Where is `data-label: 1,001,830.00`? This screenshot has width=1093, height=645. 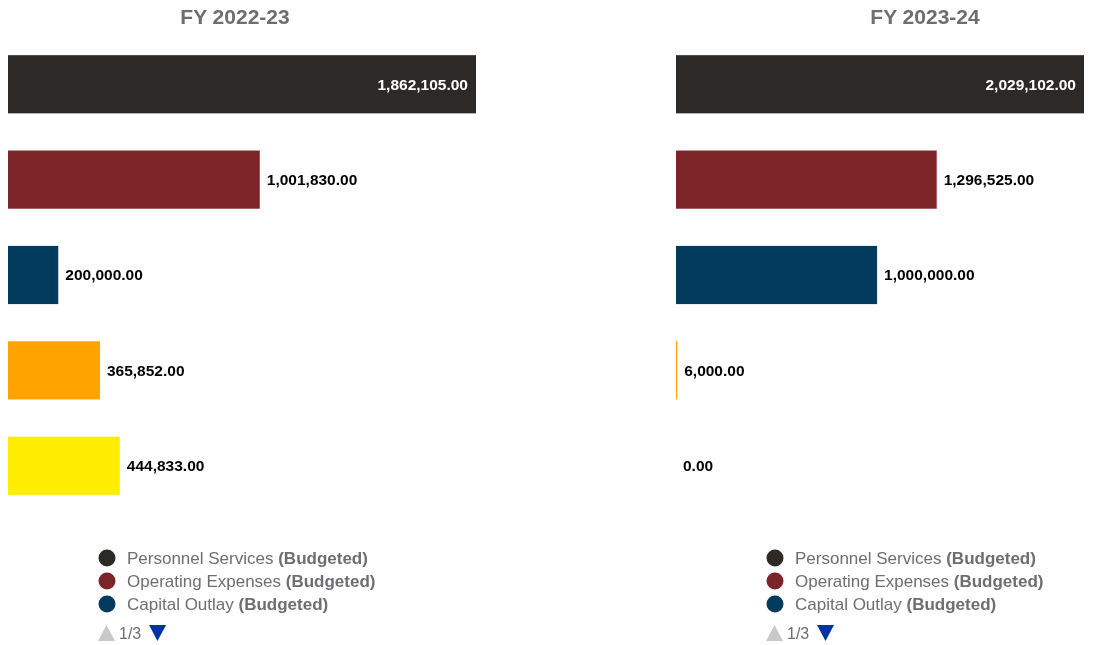
data-label: 1,001,830.00 is located at coordinates (312, 180).